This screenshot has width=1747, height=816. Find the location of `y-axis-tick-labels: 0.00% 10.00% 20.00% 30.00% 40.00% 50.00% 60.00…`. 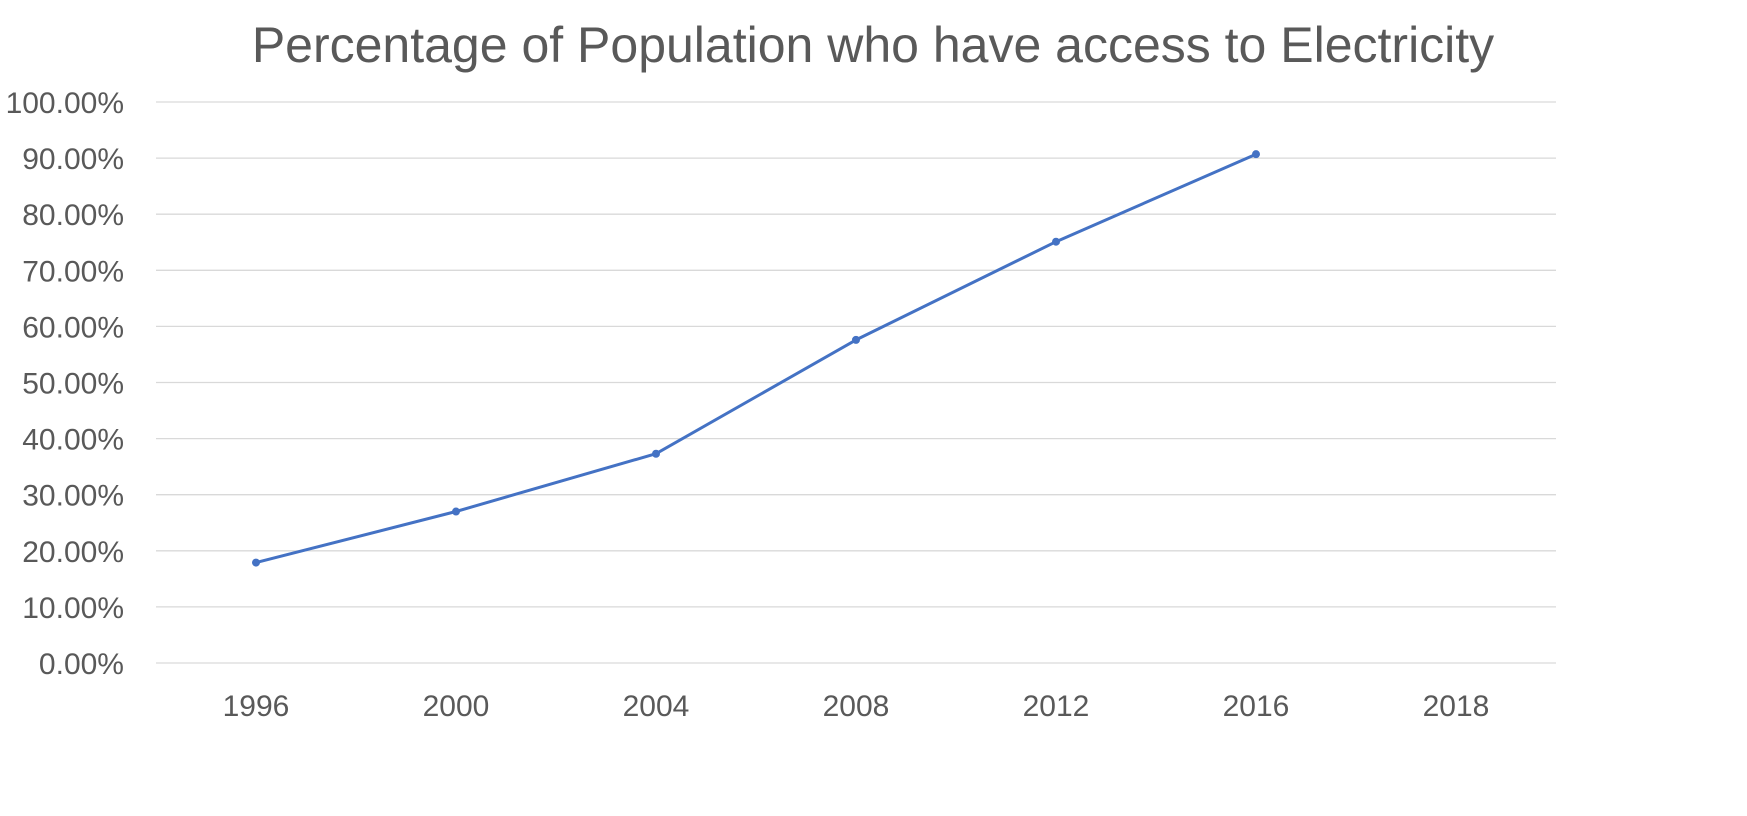

y-axis-tick-labels: 0.00% 10.00% 20.00% 30.00% 40.00% 50.00% 60.00… is located at coordinates (65, 384).